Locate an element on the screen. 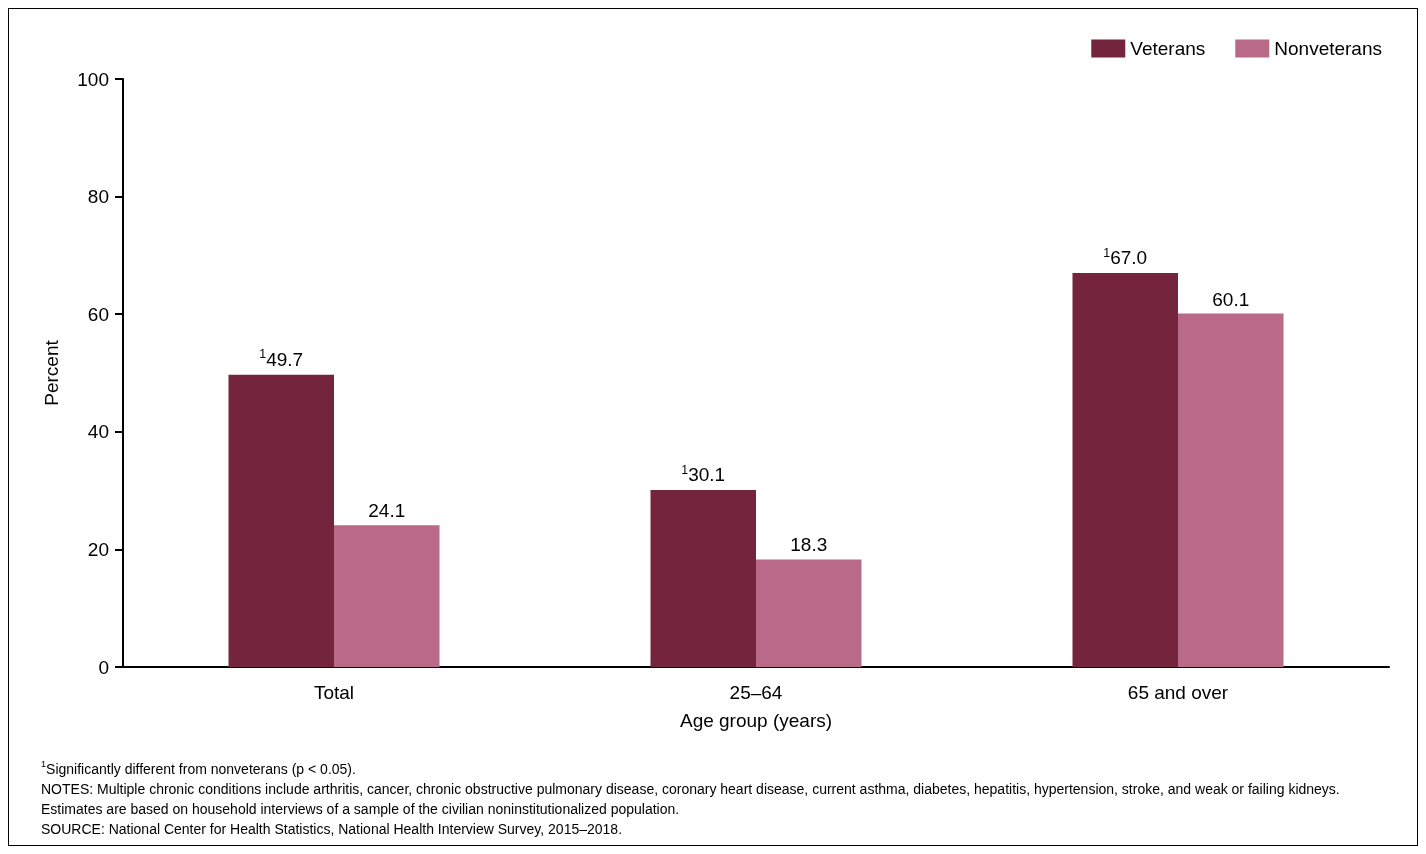  x-tick-label: Total is located at coordinates (334, 692).